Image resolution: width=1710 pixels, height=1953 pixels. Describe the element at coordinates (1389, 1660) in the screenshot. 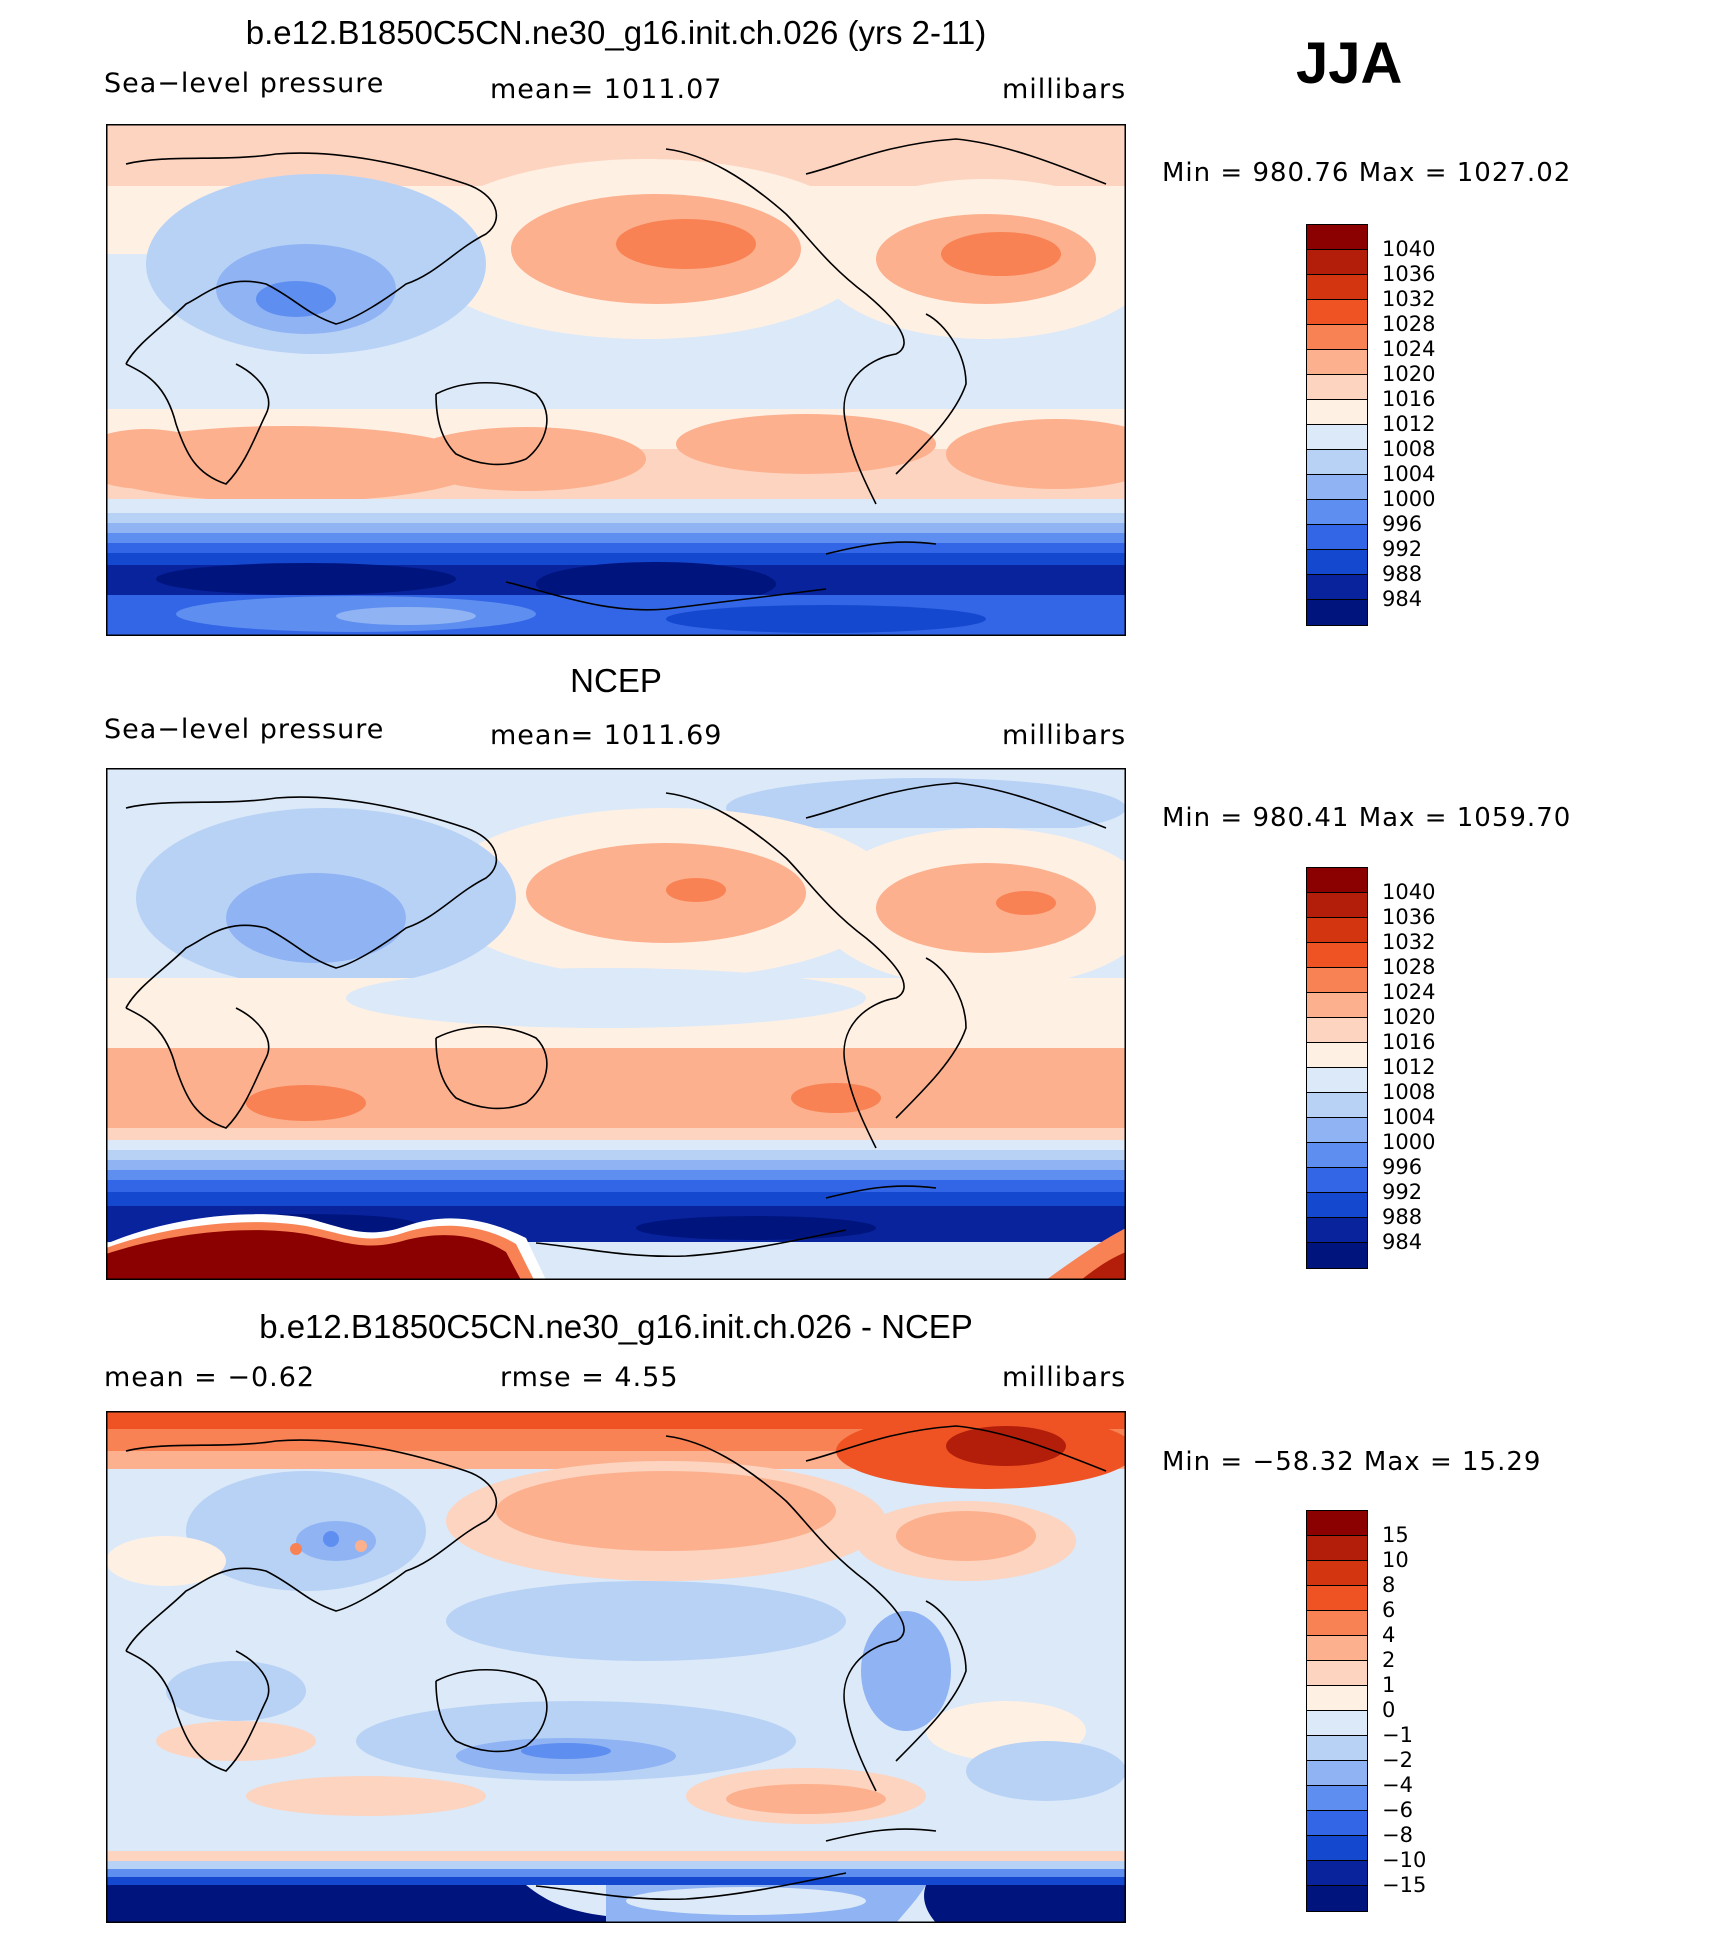

I see `colorbar-tick-label: 2` at that location.